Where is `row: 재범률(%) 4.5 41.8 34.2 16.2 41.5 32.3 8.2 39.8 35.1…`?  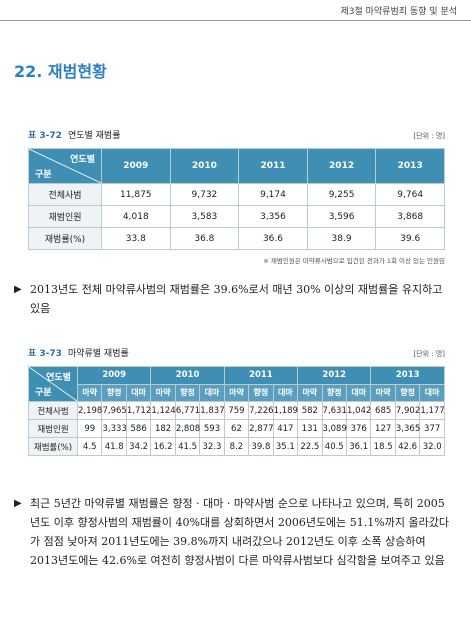 row: 재범률(%) 4.5 41.8 34.2 16.2 41.5 32.3 8.2 39.8 35.1… is located at coordinates (236, 446).